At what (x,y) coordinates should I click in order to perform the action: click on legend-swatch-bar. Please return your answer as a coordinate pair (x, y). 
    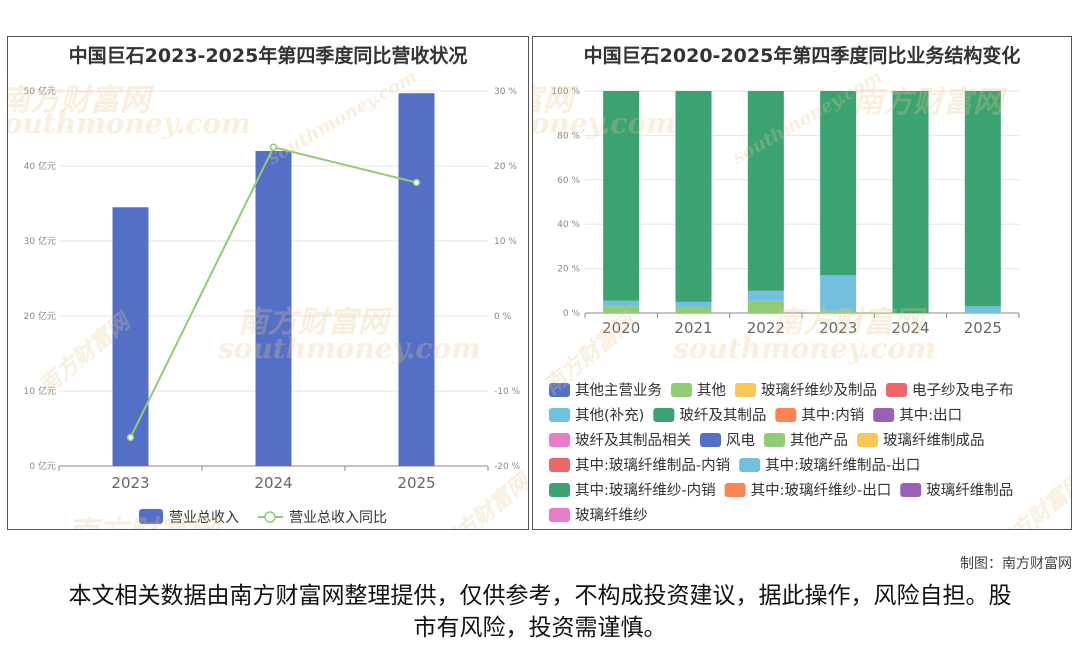
    Looking at the image, I should click on (151, 516).